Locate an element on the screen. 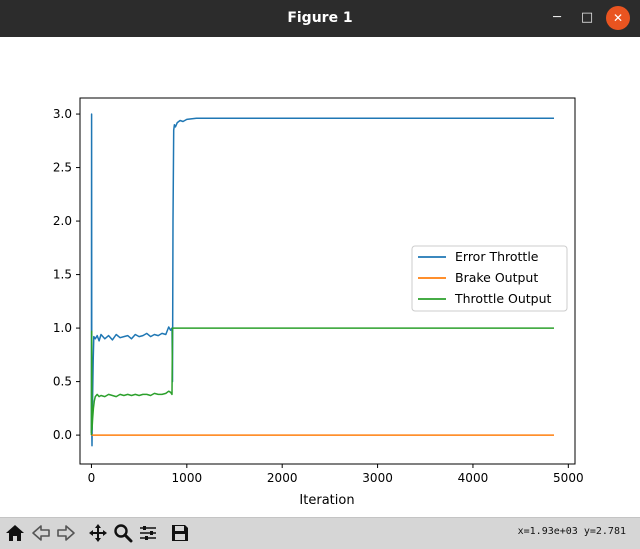 This screenshot has width=640, height=549. configure-subplots-icon is located at coordinates (148, 533).